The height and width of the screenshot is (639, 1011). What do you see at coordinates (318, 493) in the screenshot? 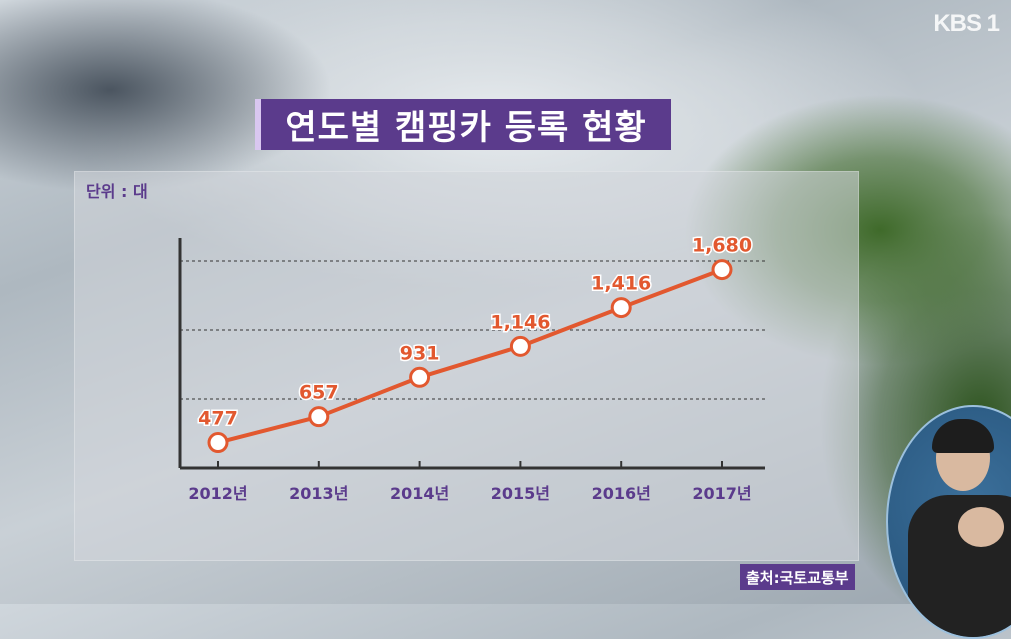
I see `x-tick-label: 2013년` at bounding box center [318, 493].